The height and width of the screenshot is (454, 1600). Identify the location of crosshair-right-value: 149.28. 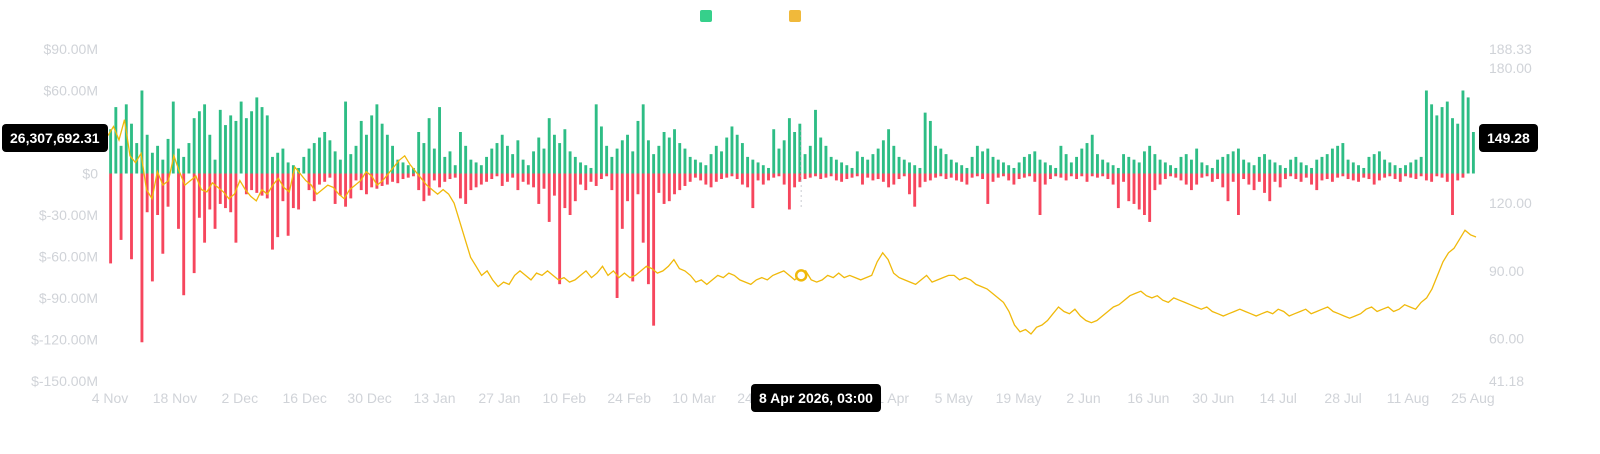
(1508, 138).